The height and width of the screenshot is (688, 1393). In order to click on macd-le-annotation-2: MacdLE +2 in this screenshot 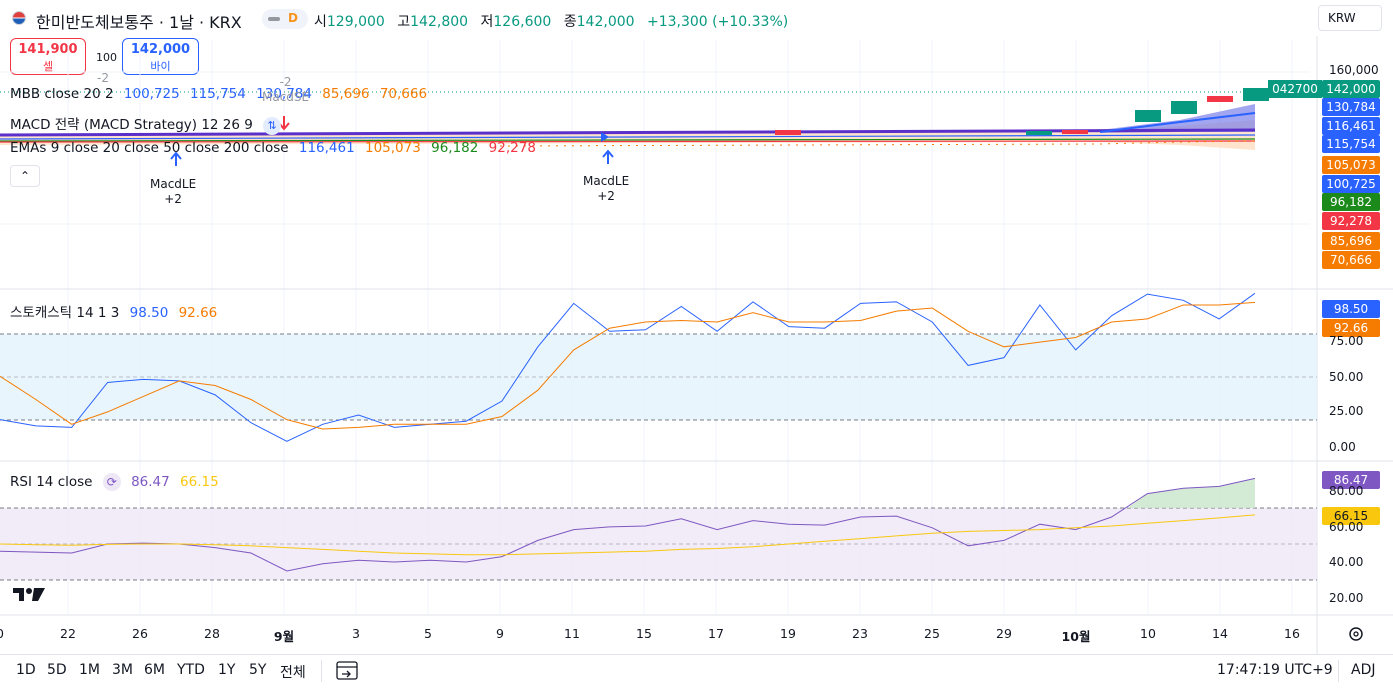, I will do `click(606, 189)`.